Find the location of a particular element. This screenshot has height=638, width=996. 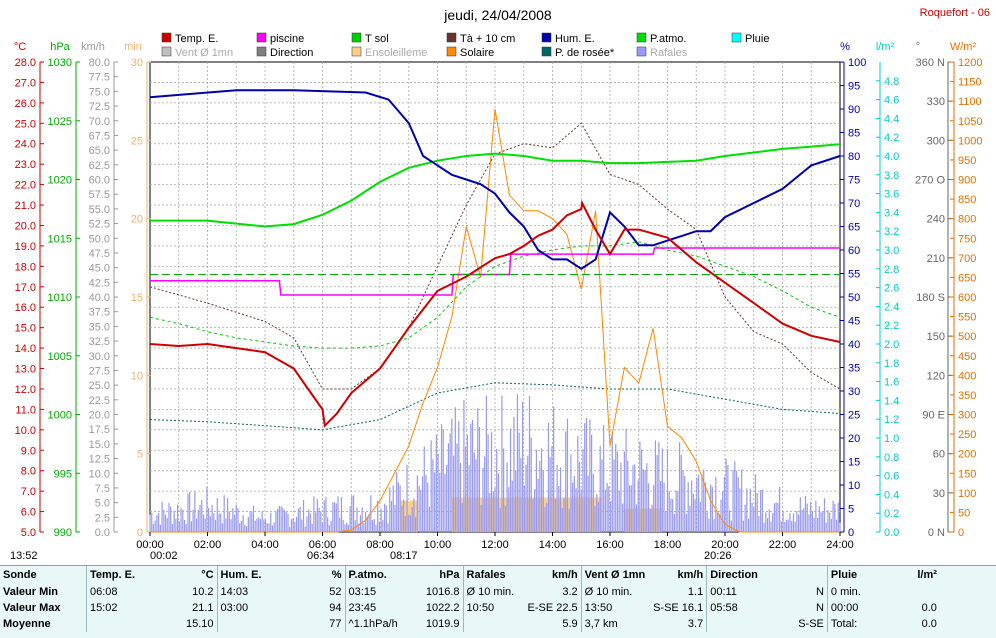

axis-tick-label: 3.8 is located at coordinates (891, 176).